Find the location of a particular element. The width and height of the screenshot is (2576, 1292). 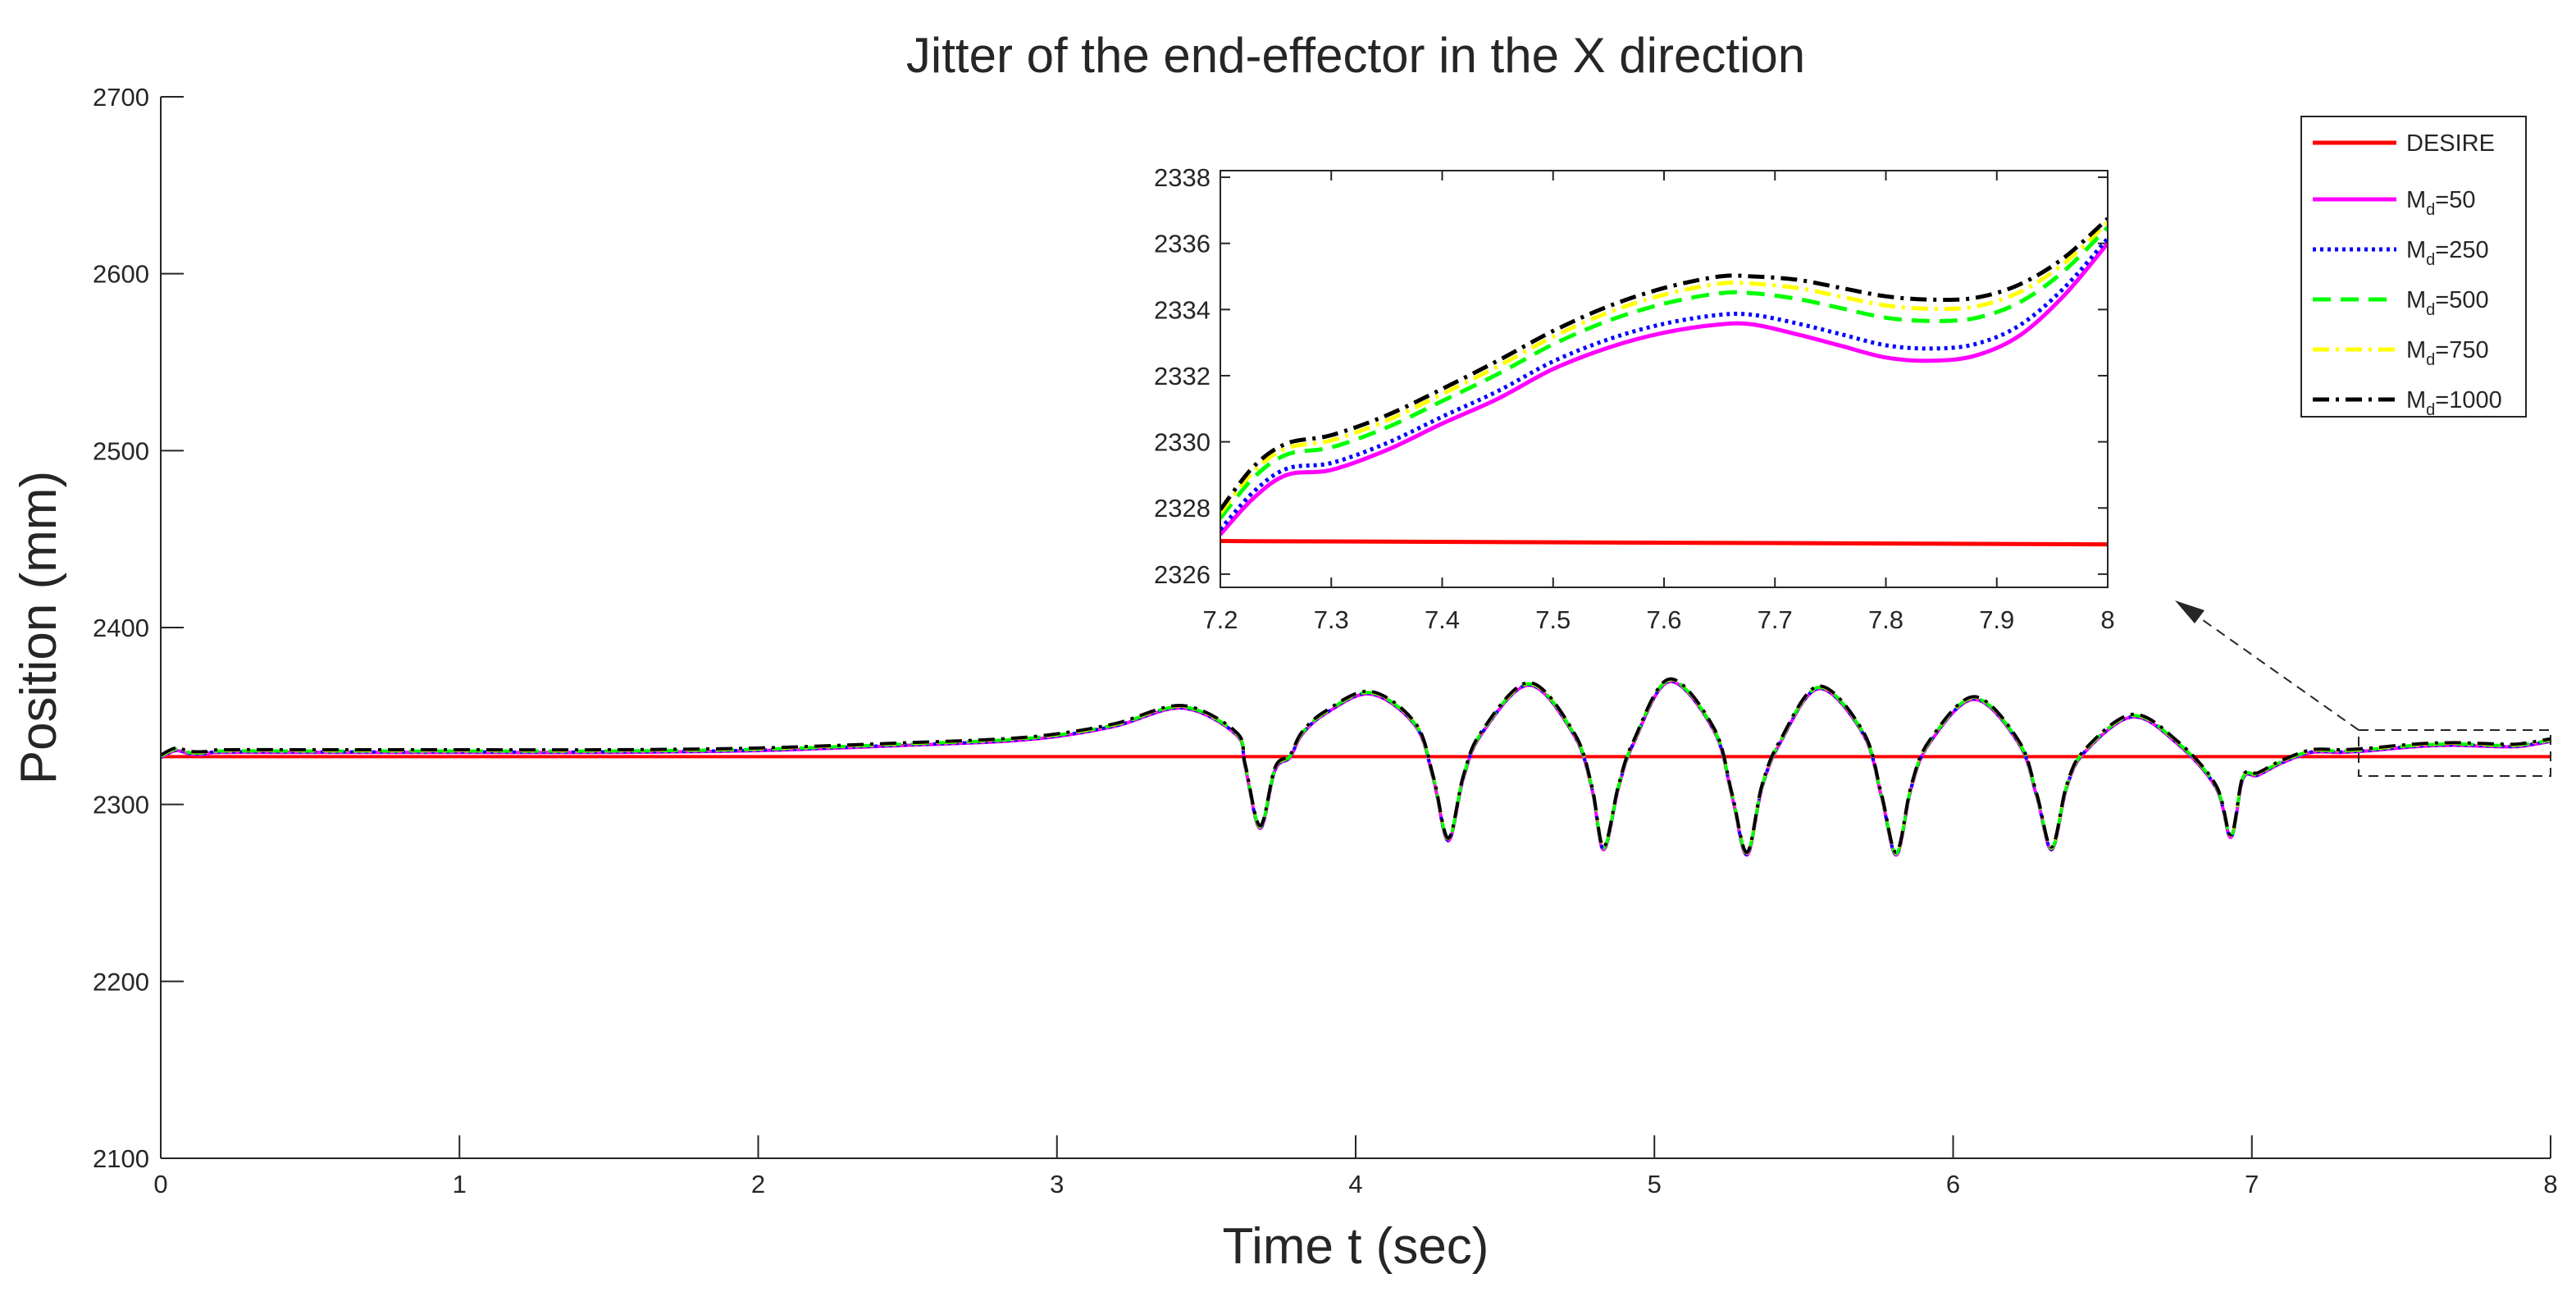

x-tick-label: 8 is located at coordinates (2550, 1184).